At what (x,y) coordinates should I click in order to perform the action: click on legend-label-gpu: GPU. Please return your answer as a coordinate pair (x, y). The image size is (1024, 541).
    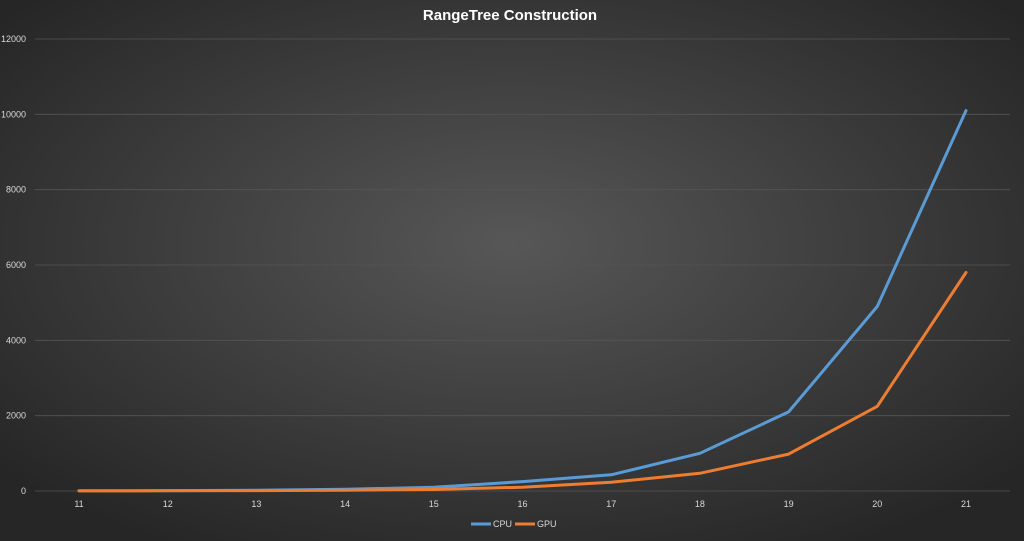
    Looking at the image, I should click on (547, 524).